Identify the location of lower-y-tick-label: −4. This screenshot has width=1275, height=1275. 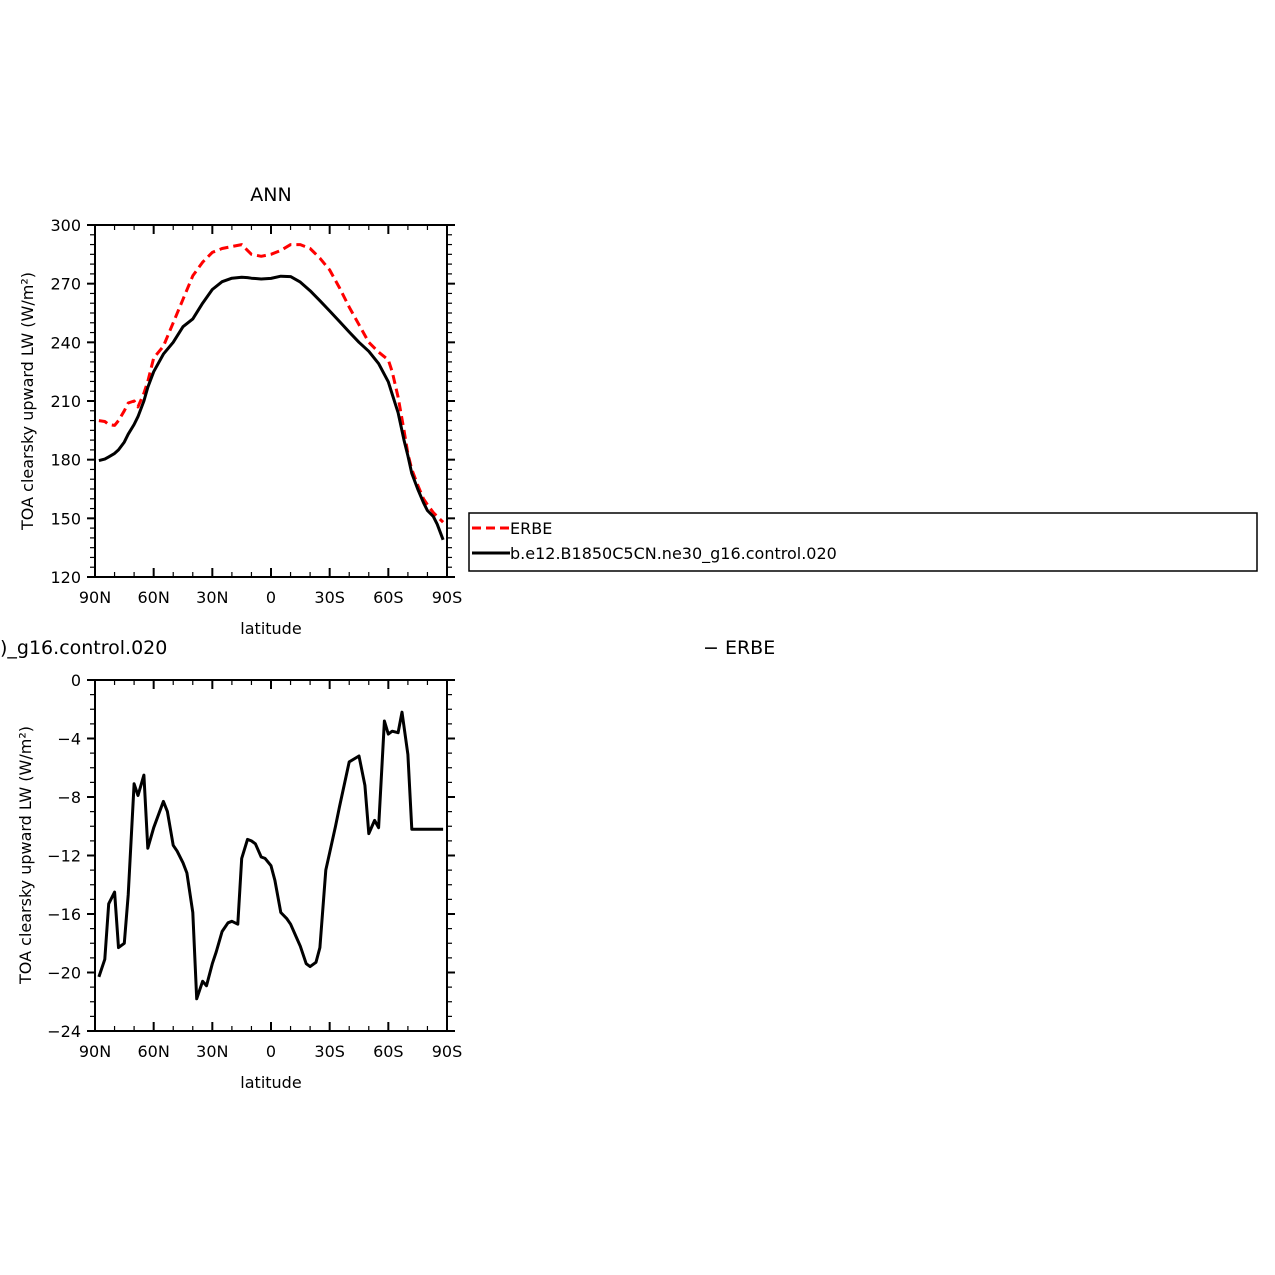
(69, 739).